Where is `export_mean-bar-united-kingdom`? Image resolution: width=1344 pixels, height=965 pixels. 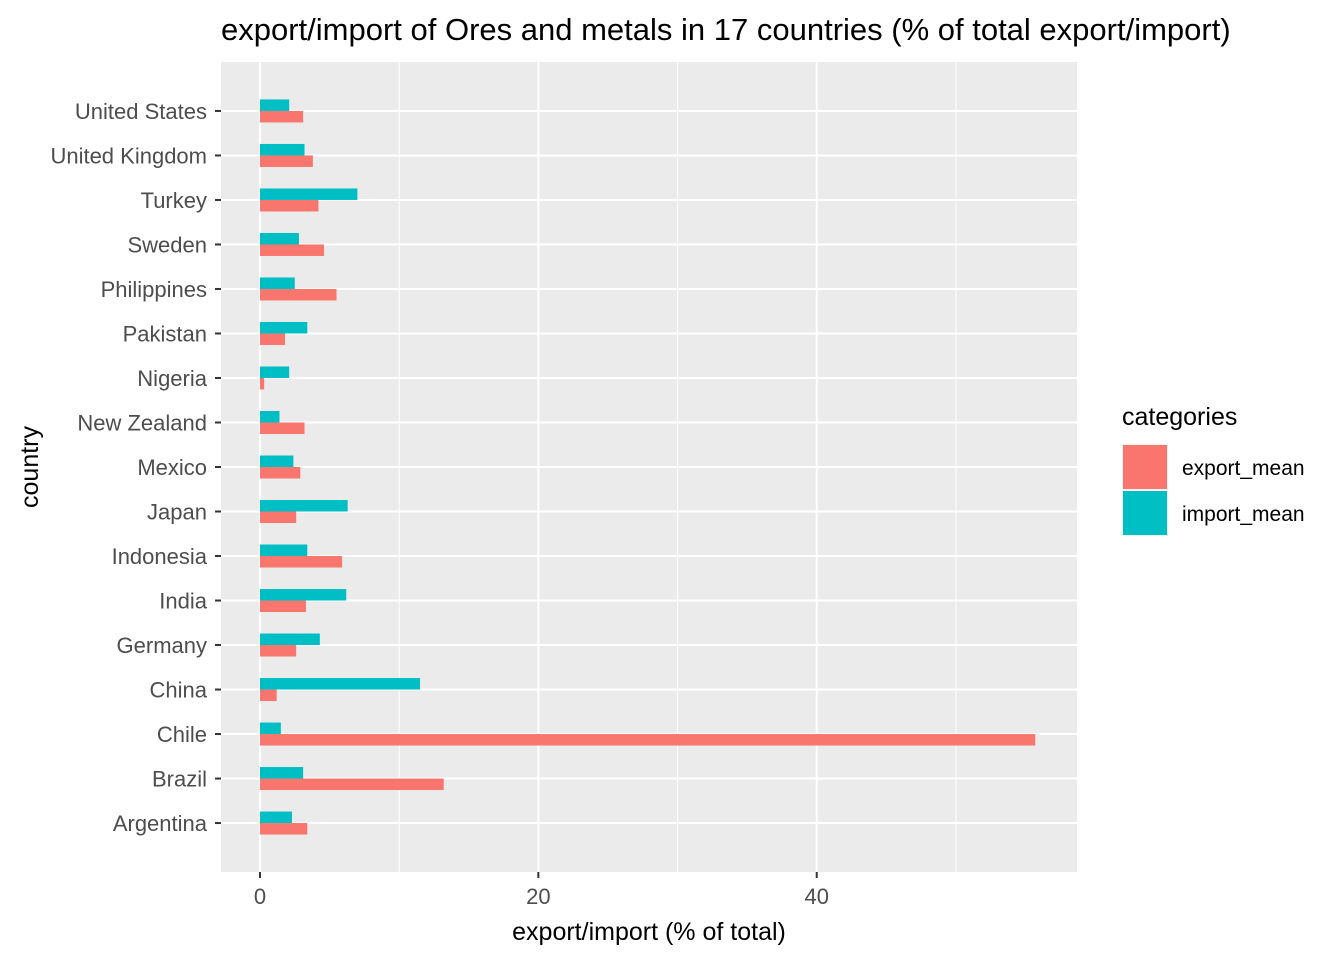 export_mean-bar-united-kingdom is located at coordinates (286, 161).